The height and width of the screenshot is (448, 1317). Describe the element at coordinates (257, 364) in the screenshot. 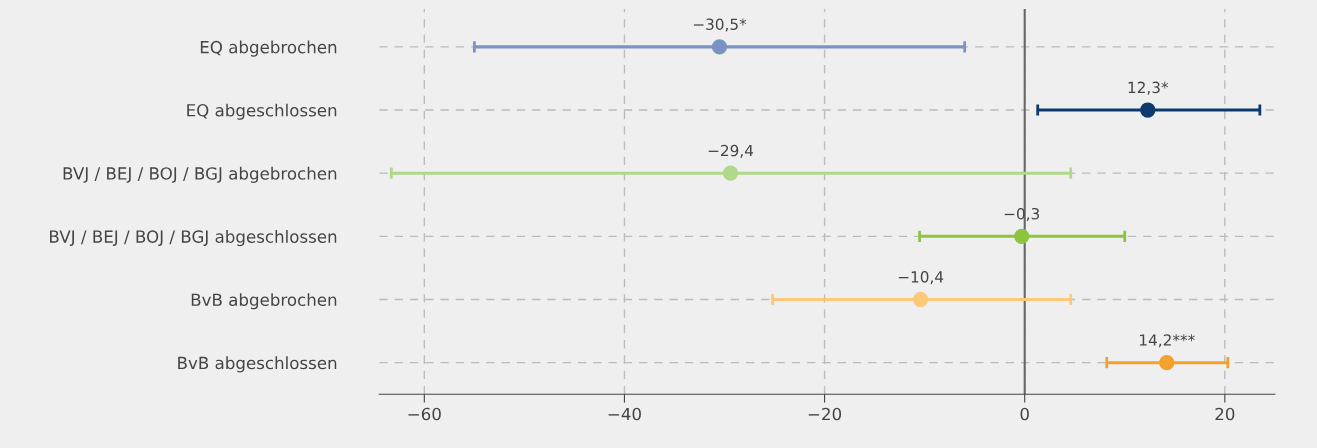

I see `y-tick-label: BvB abgeschlossen` at that location.